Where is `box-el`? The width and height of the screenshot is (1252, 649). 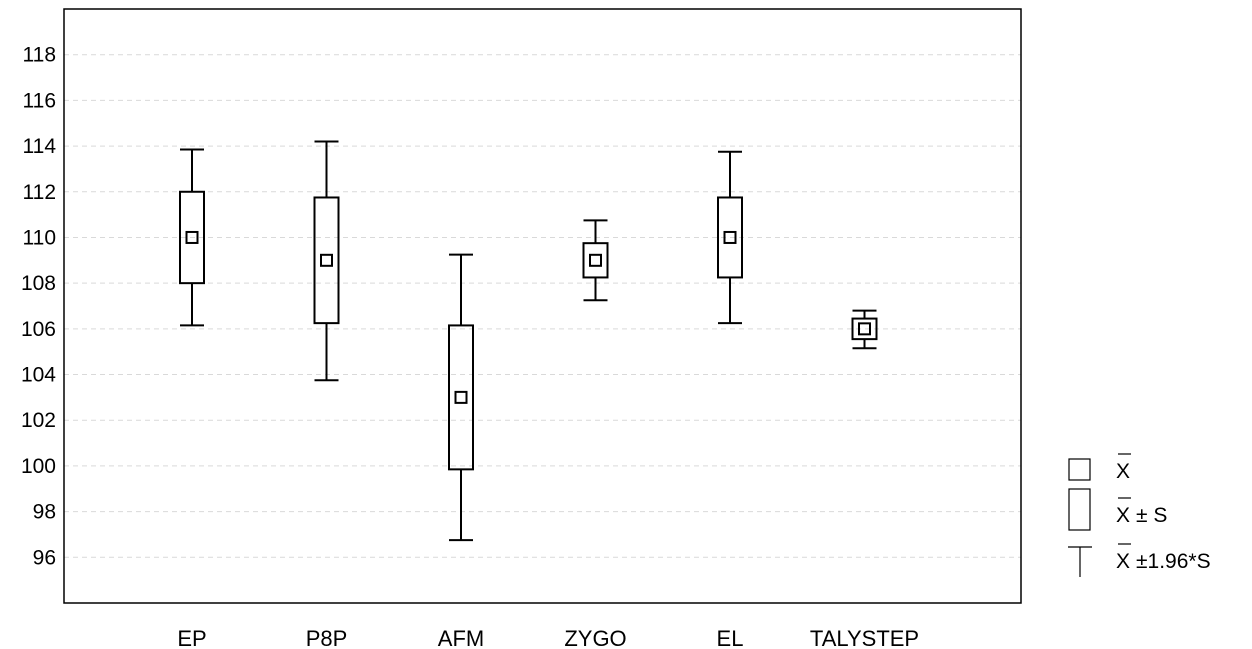 box-el is located at coordinates (730, 237).